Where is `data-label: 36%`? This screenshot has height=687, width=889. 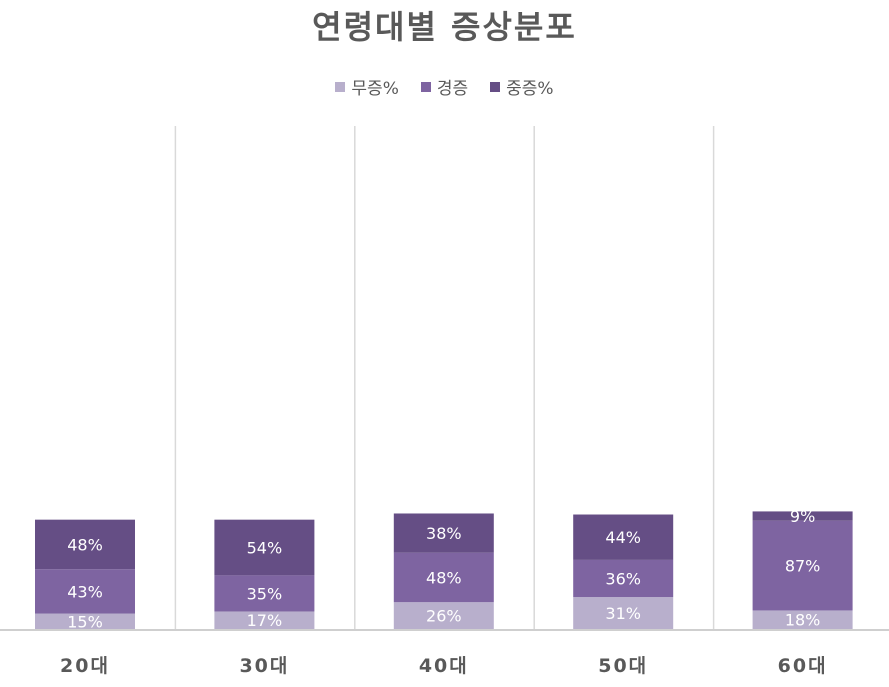
data-label: 36% is located at coordinates (623, 578).